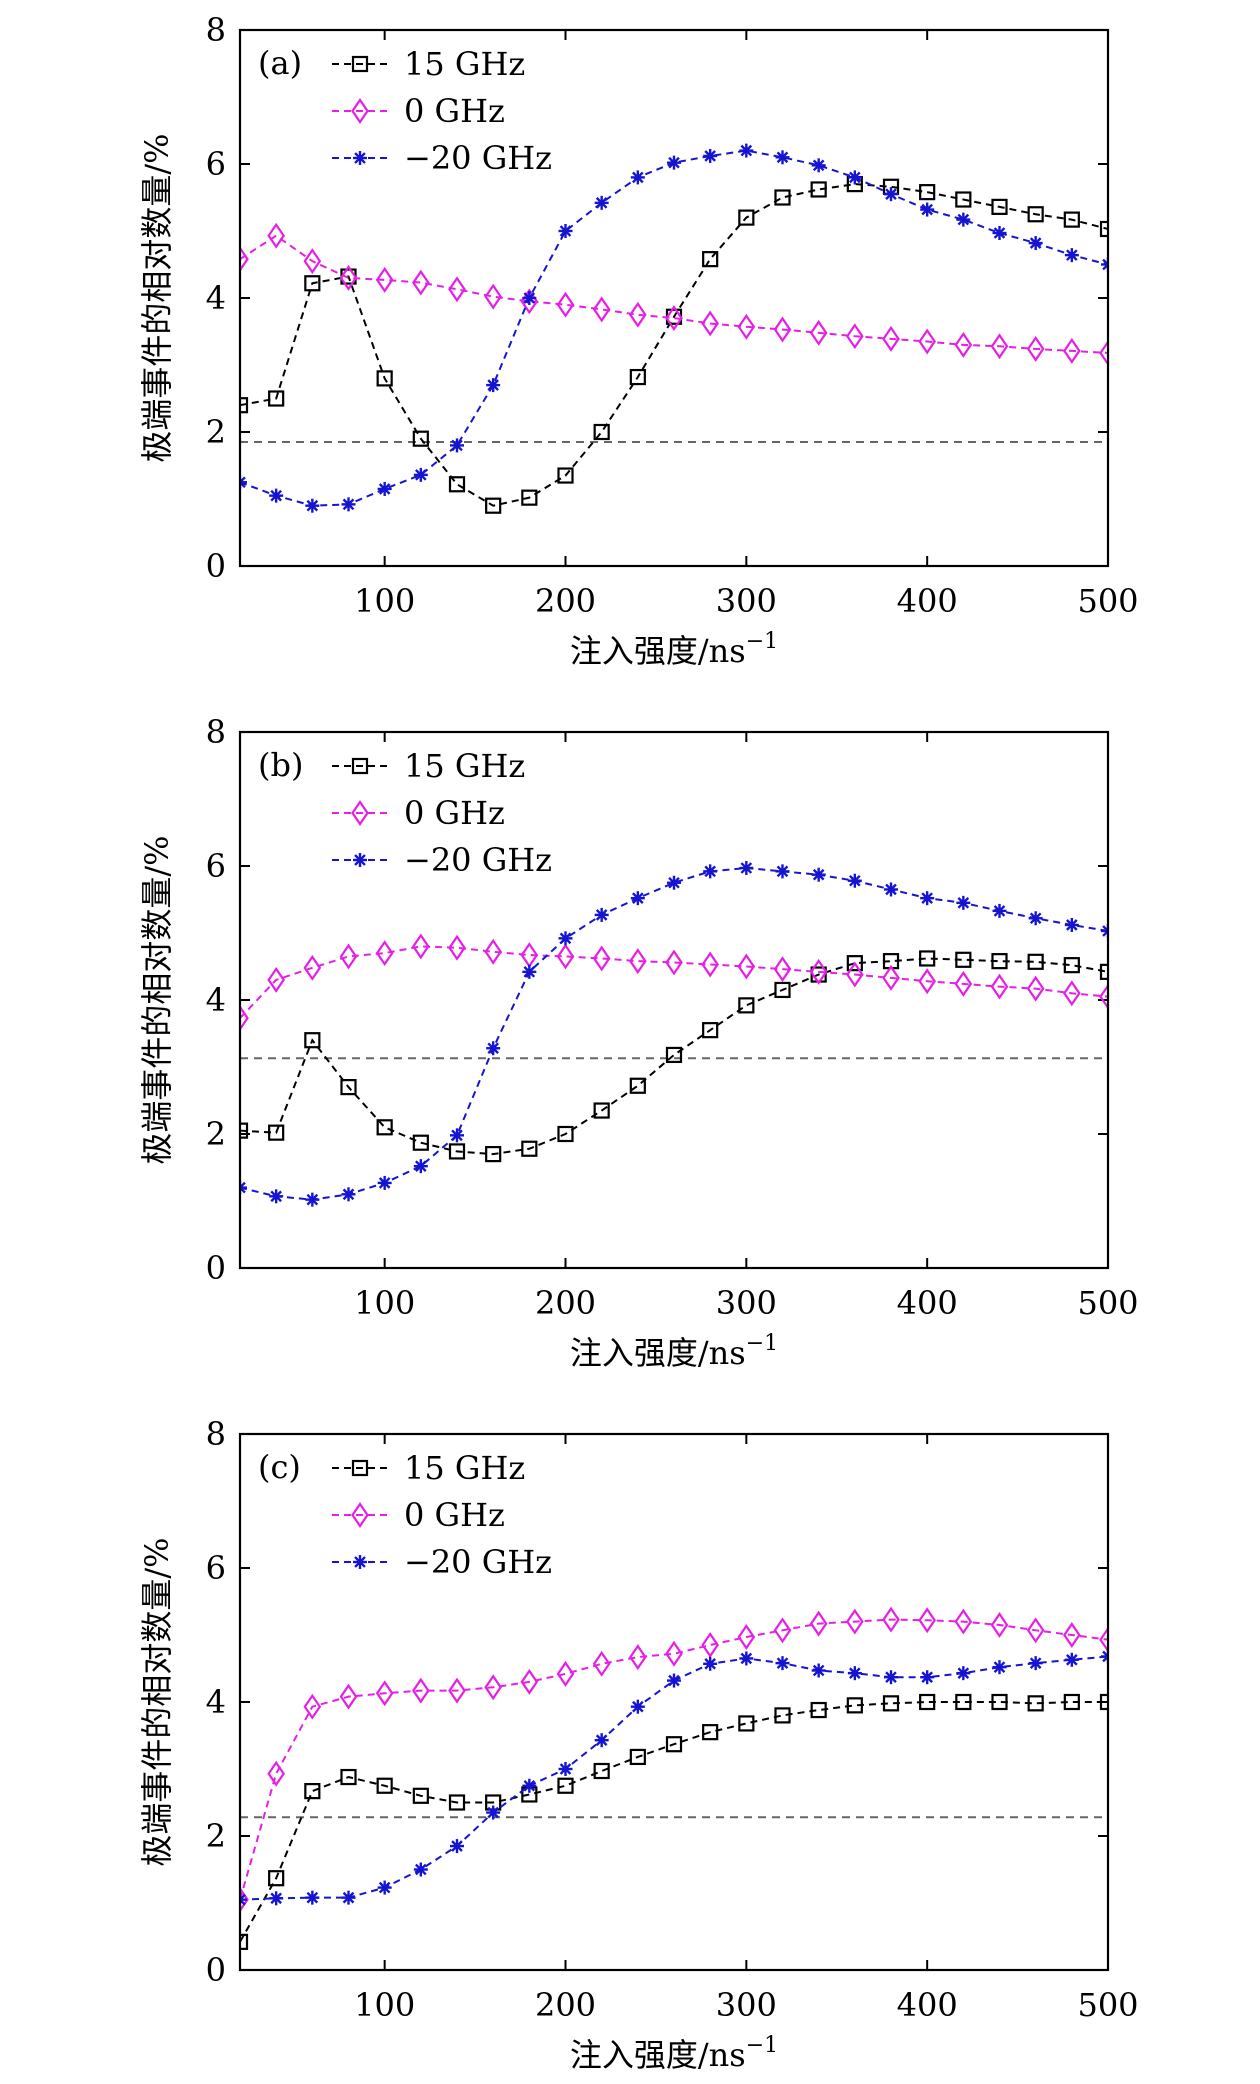 This screenshot has height=2084, width=1260. Describe the element at coordinates (565, 601) in the screenshot. I see `x-tick-label: 200` at that location.